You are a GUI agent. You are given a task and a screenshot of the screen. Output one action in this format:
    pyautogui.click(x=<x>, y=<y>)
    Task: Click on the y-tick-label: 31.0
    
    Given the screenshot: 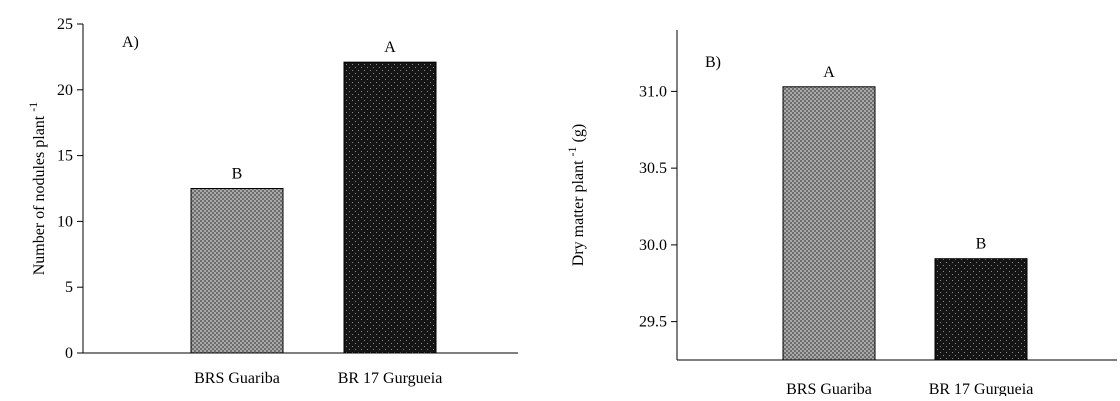 What is the action you would take?
    pyautogui.click(x=653, y=91)
    